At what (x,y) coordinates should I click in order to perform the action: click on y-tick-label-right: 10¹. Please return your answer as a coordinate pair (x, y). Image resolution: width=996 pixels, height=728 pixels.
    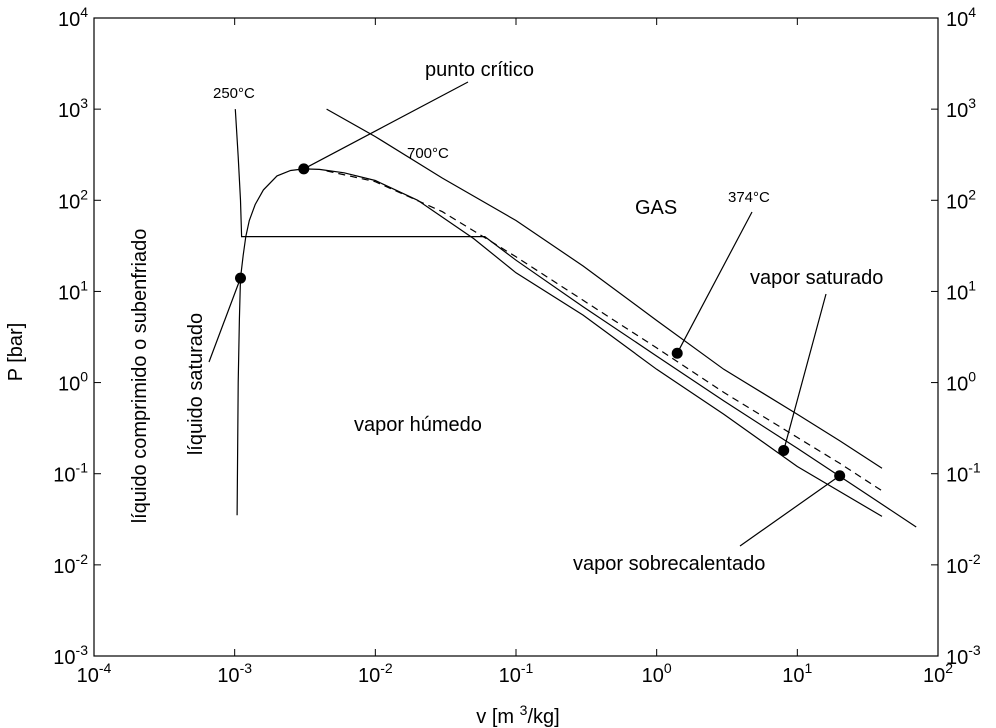
    Looking at the image, I should click on (961, 290).